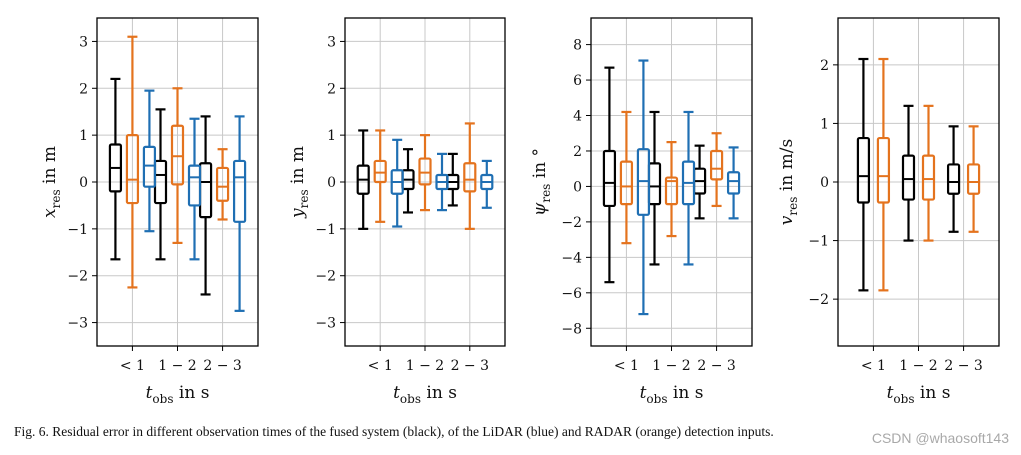 The height and width of the screenshot is (455, 1021). I want to click on y-tick-label: 6, so click(577, 81).